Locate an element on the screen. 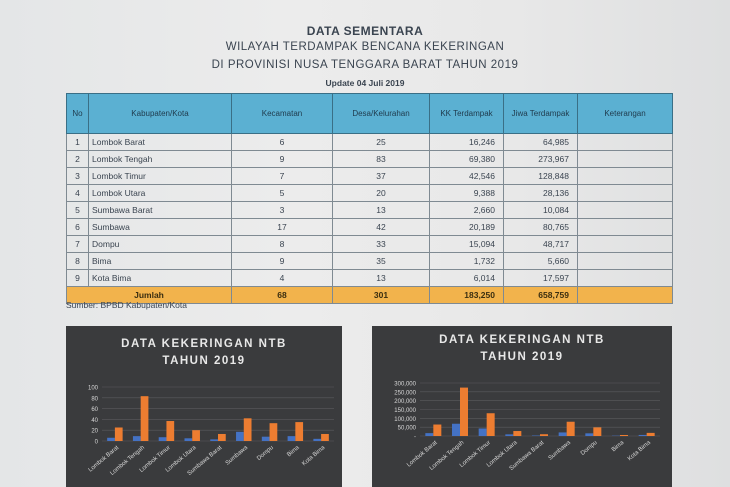 Image resolution: width=730 pixels, height=487 pixels. table-row: 3 Lombok Timur 7 37 42,546 128,848 is located at coordinates (369, 176).